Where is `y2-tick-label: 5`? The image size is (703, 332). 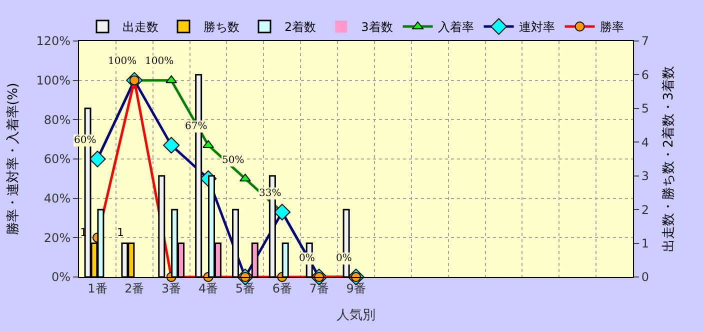 y2-tick-label: 5 is located at coordinates (645, 109).